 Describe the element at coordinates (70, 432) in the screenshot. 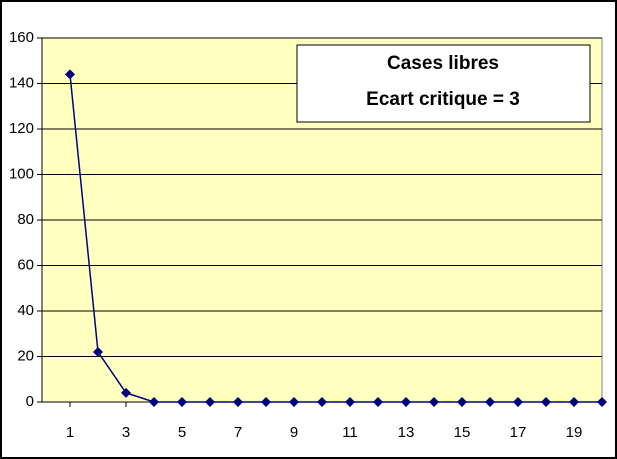

I see `x-tick-label: 1` at that location.